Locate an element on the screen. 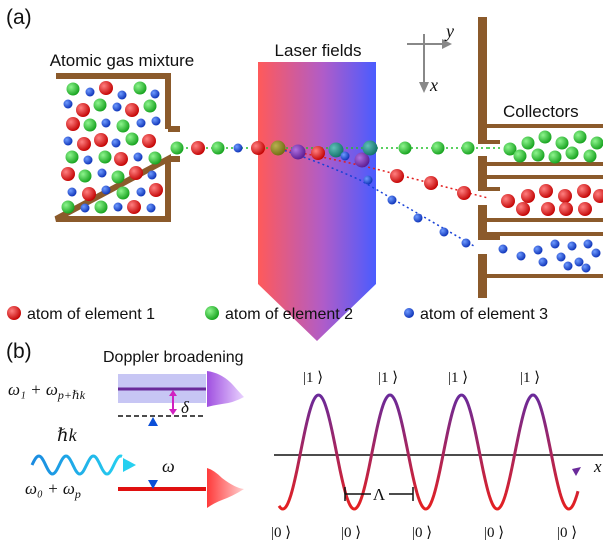  gas-box is located at coordinates (117, 147).